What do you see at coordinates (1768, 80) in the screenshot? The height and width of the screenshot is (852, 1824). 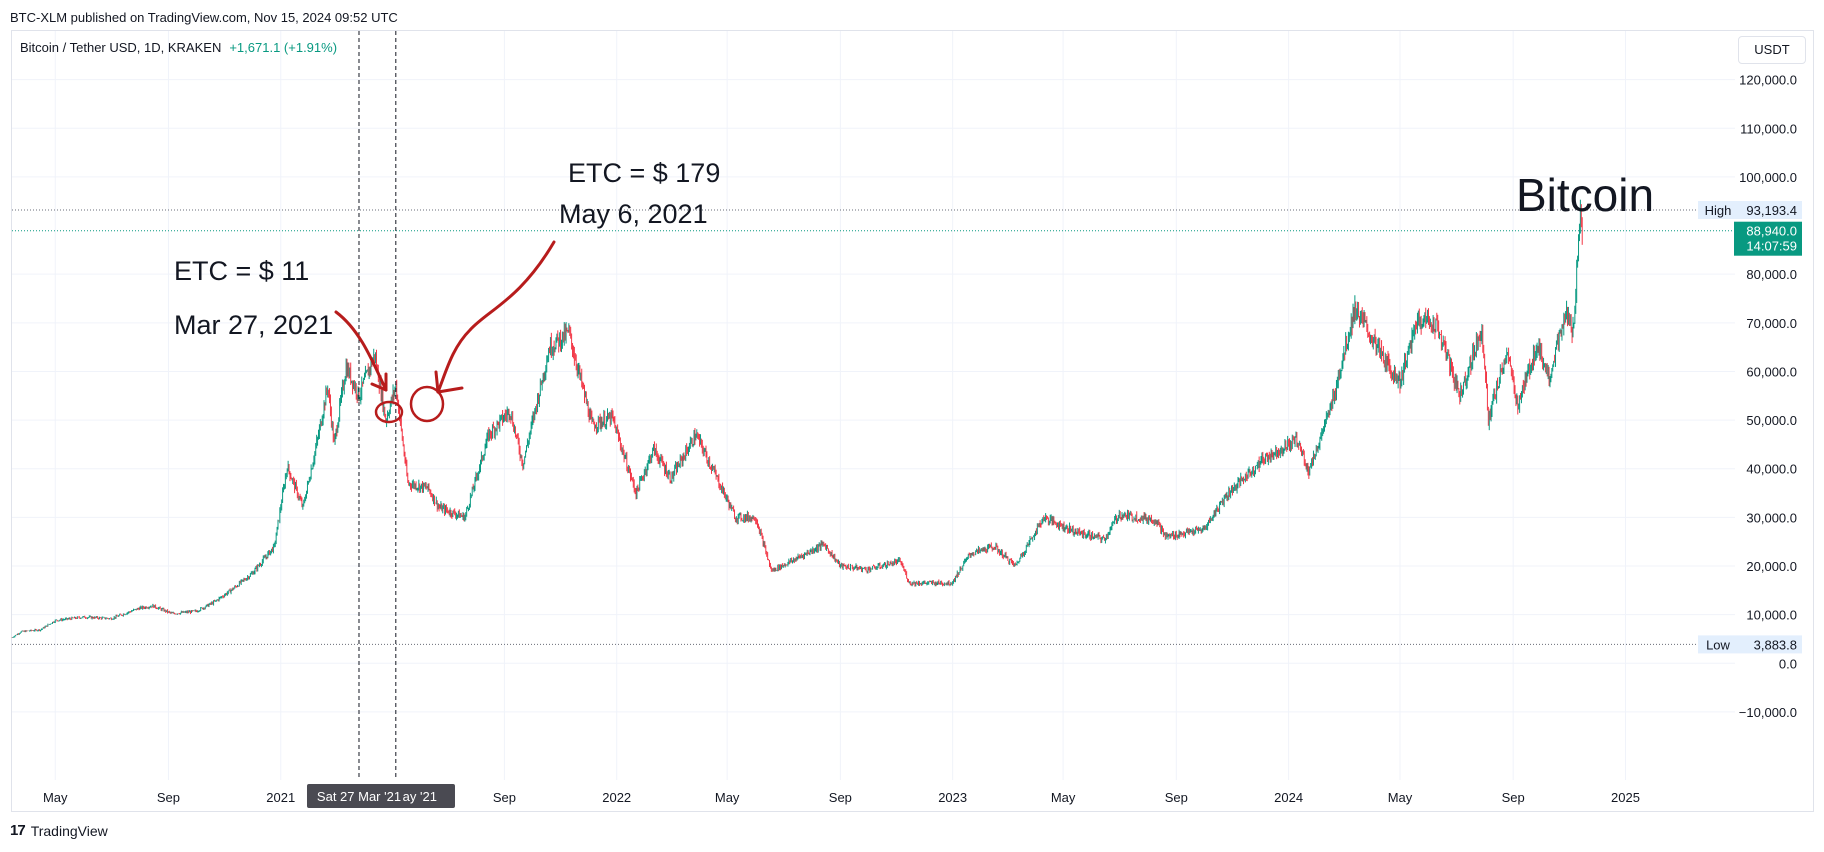 I see `y-tick-label: 120,000.0` at bounding box center [1768, 80].